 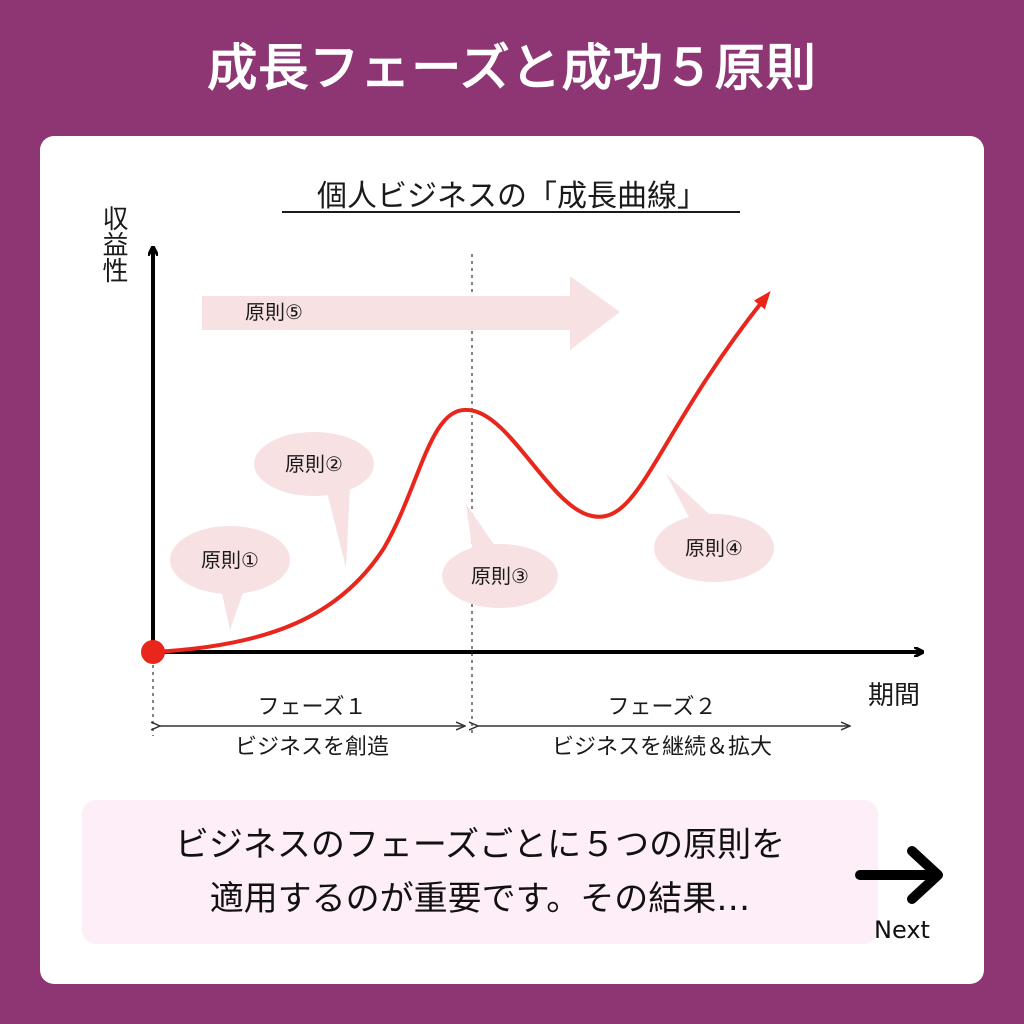 I want to click on page-title: 成長フェーズと成功５原則, so click(x=512, y=68).